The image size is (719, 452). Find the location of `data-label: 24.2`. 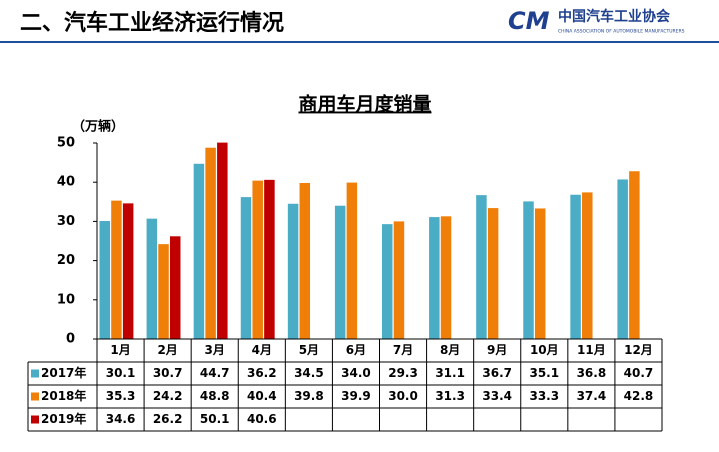

data-label: 24.2 is located at coordinates (168, 396).